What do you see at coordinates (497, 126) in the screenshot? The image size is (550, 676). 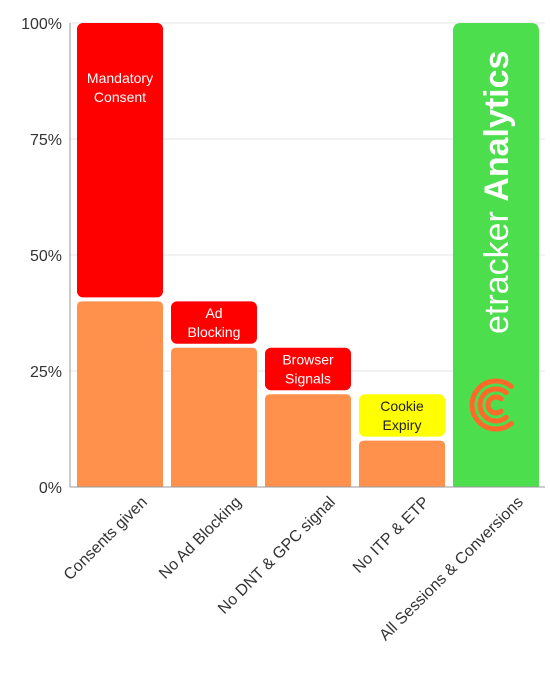 I see `brand-bold-text: Analytics` at bounding box center [497, 126].